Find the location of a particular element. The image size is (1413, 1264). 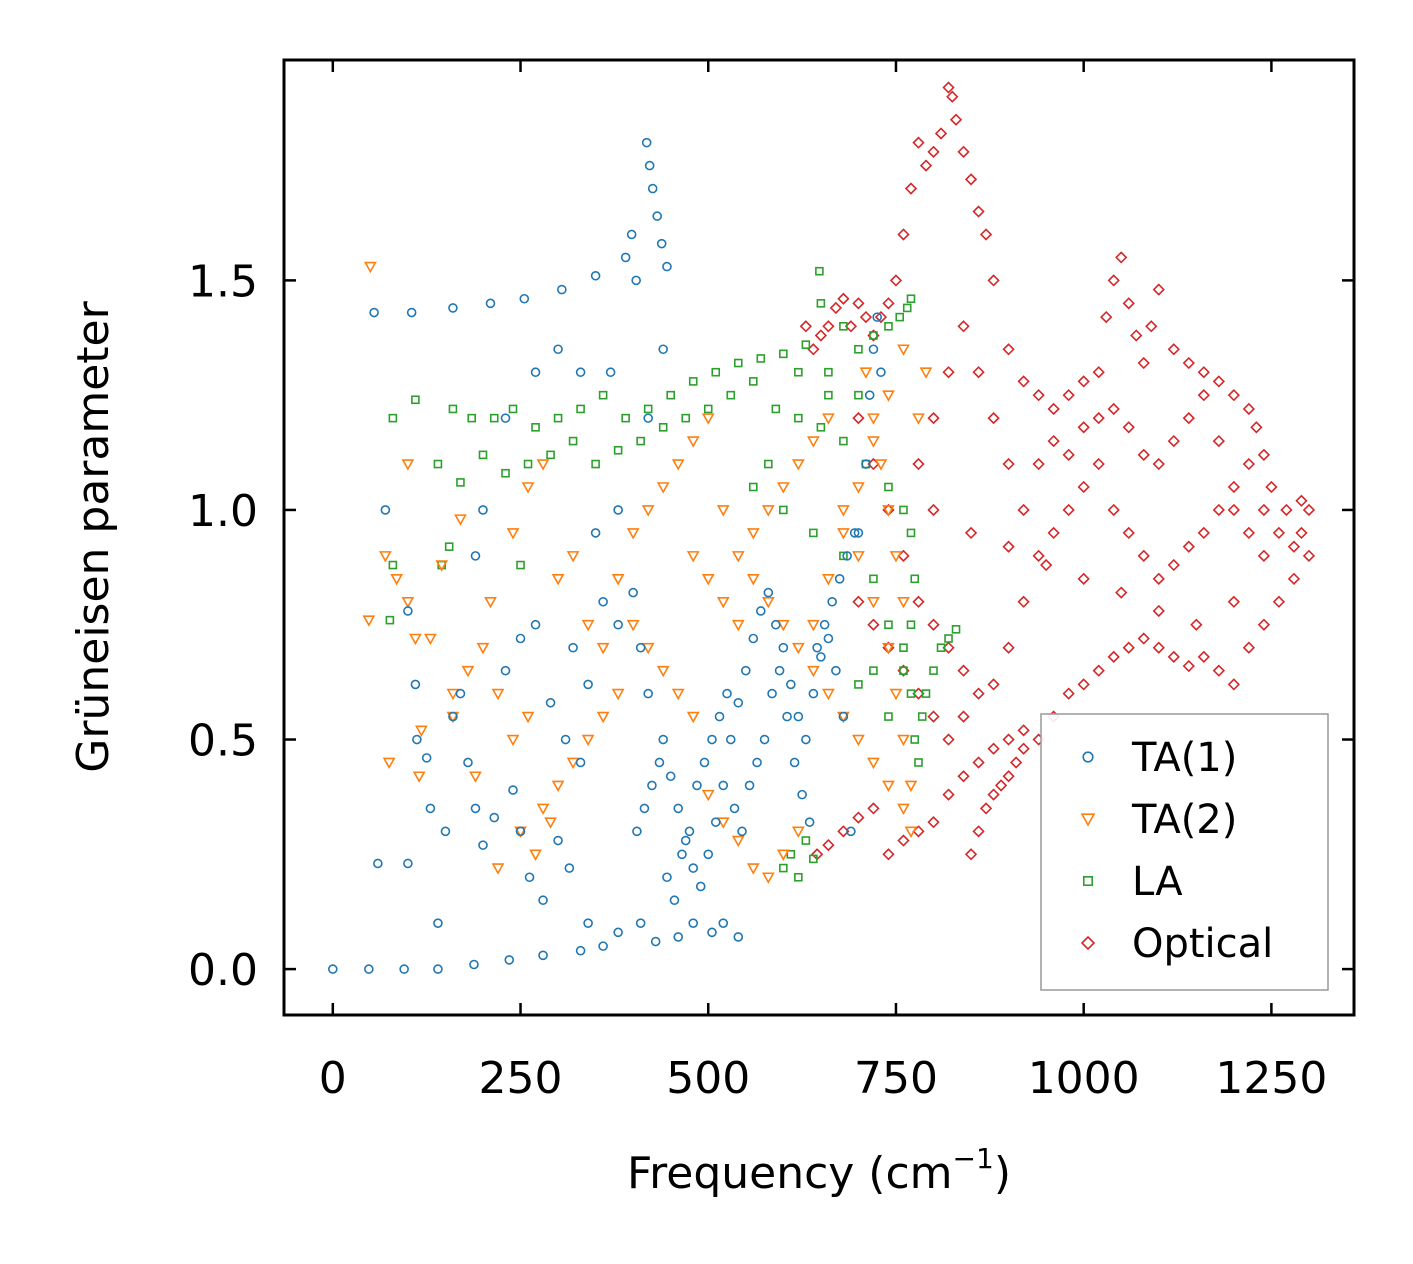

x-tick-label: 250 is located at coordinates (521, 1078).